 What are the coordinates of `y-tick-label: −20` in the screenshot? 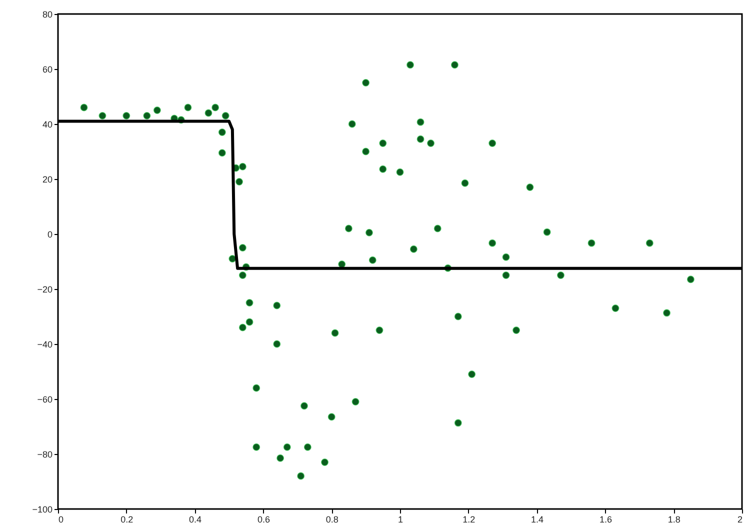 It's located at (44, 289).